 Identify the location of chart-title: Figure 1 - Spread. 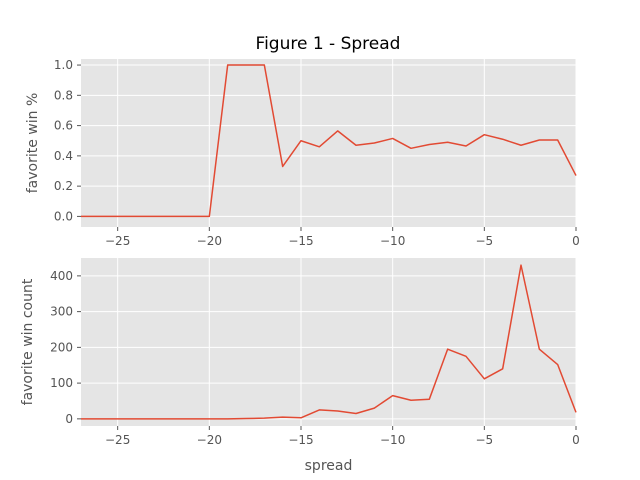
(328, 44).